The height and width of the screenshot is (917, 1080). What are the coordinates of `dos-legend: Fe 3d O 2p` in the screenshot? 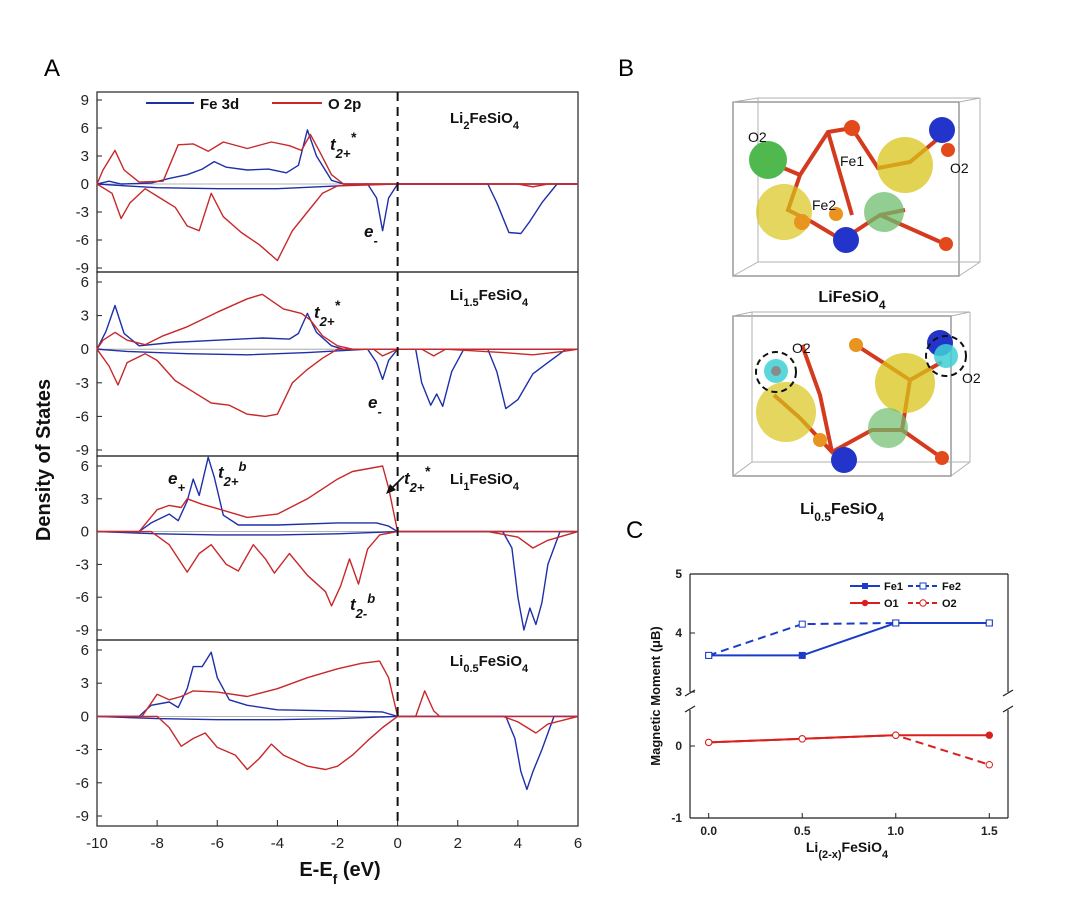 It's located at (253, 104).